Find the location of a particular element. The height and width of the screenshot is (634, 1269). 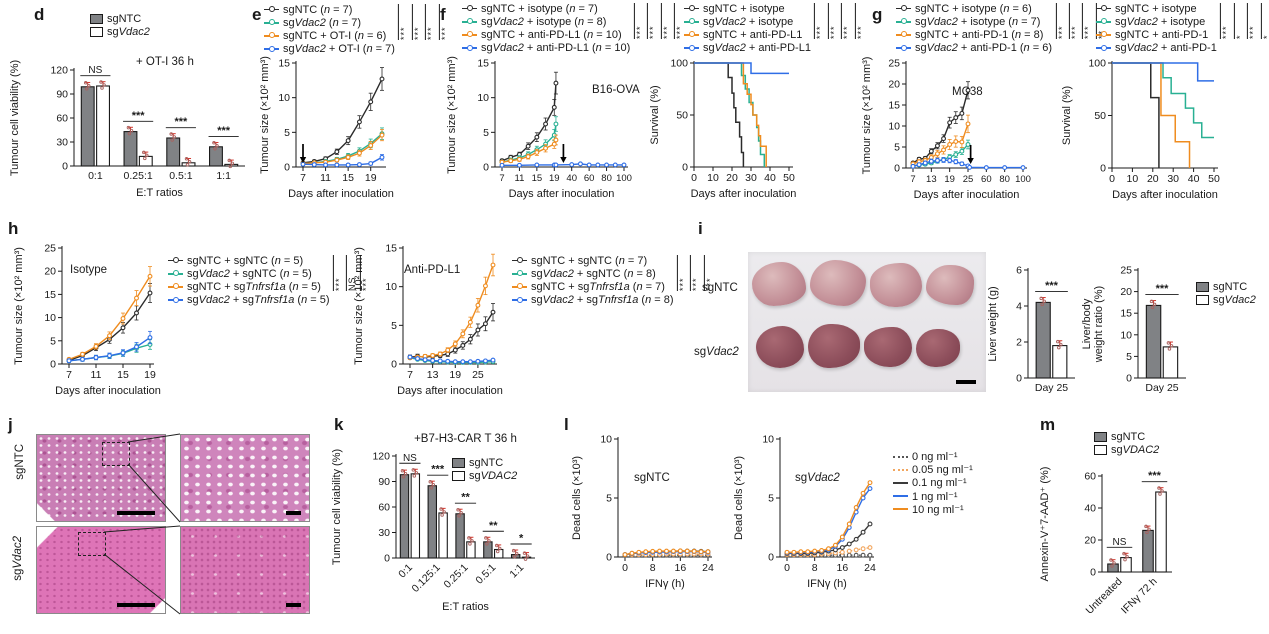

legend-item: sgNTC + isotype (n = 6) is located at coordinates (974, 8).